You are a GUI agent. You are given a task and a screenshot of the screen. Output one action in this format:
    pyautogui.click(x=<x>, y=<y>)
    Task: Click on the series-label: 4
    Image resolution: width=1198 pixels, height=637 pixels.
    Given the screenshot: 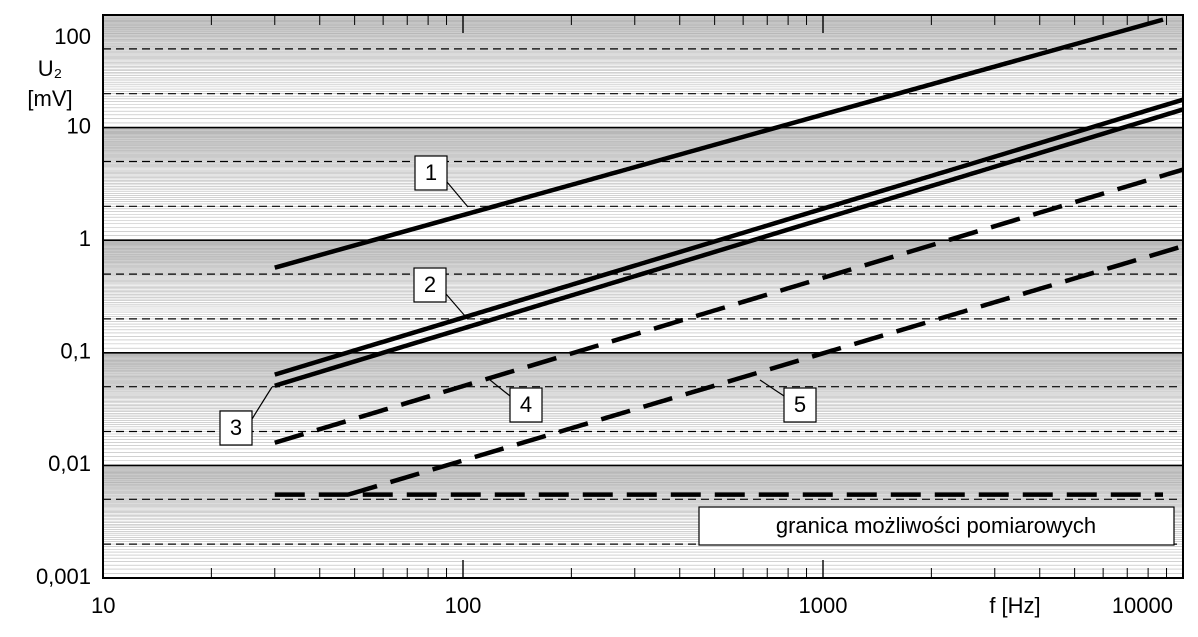 What is the action you would take?
    pyautogui.click(x=526, y=404)
    